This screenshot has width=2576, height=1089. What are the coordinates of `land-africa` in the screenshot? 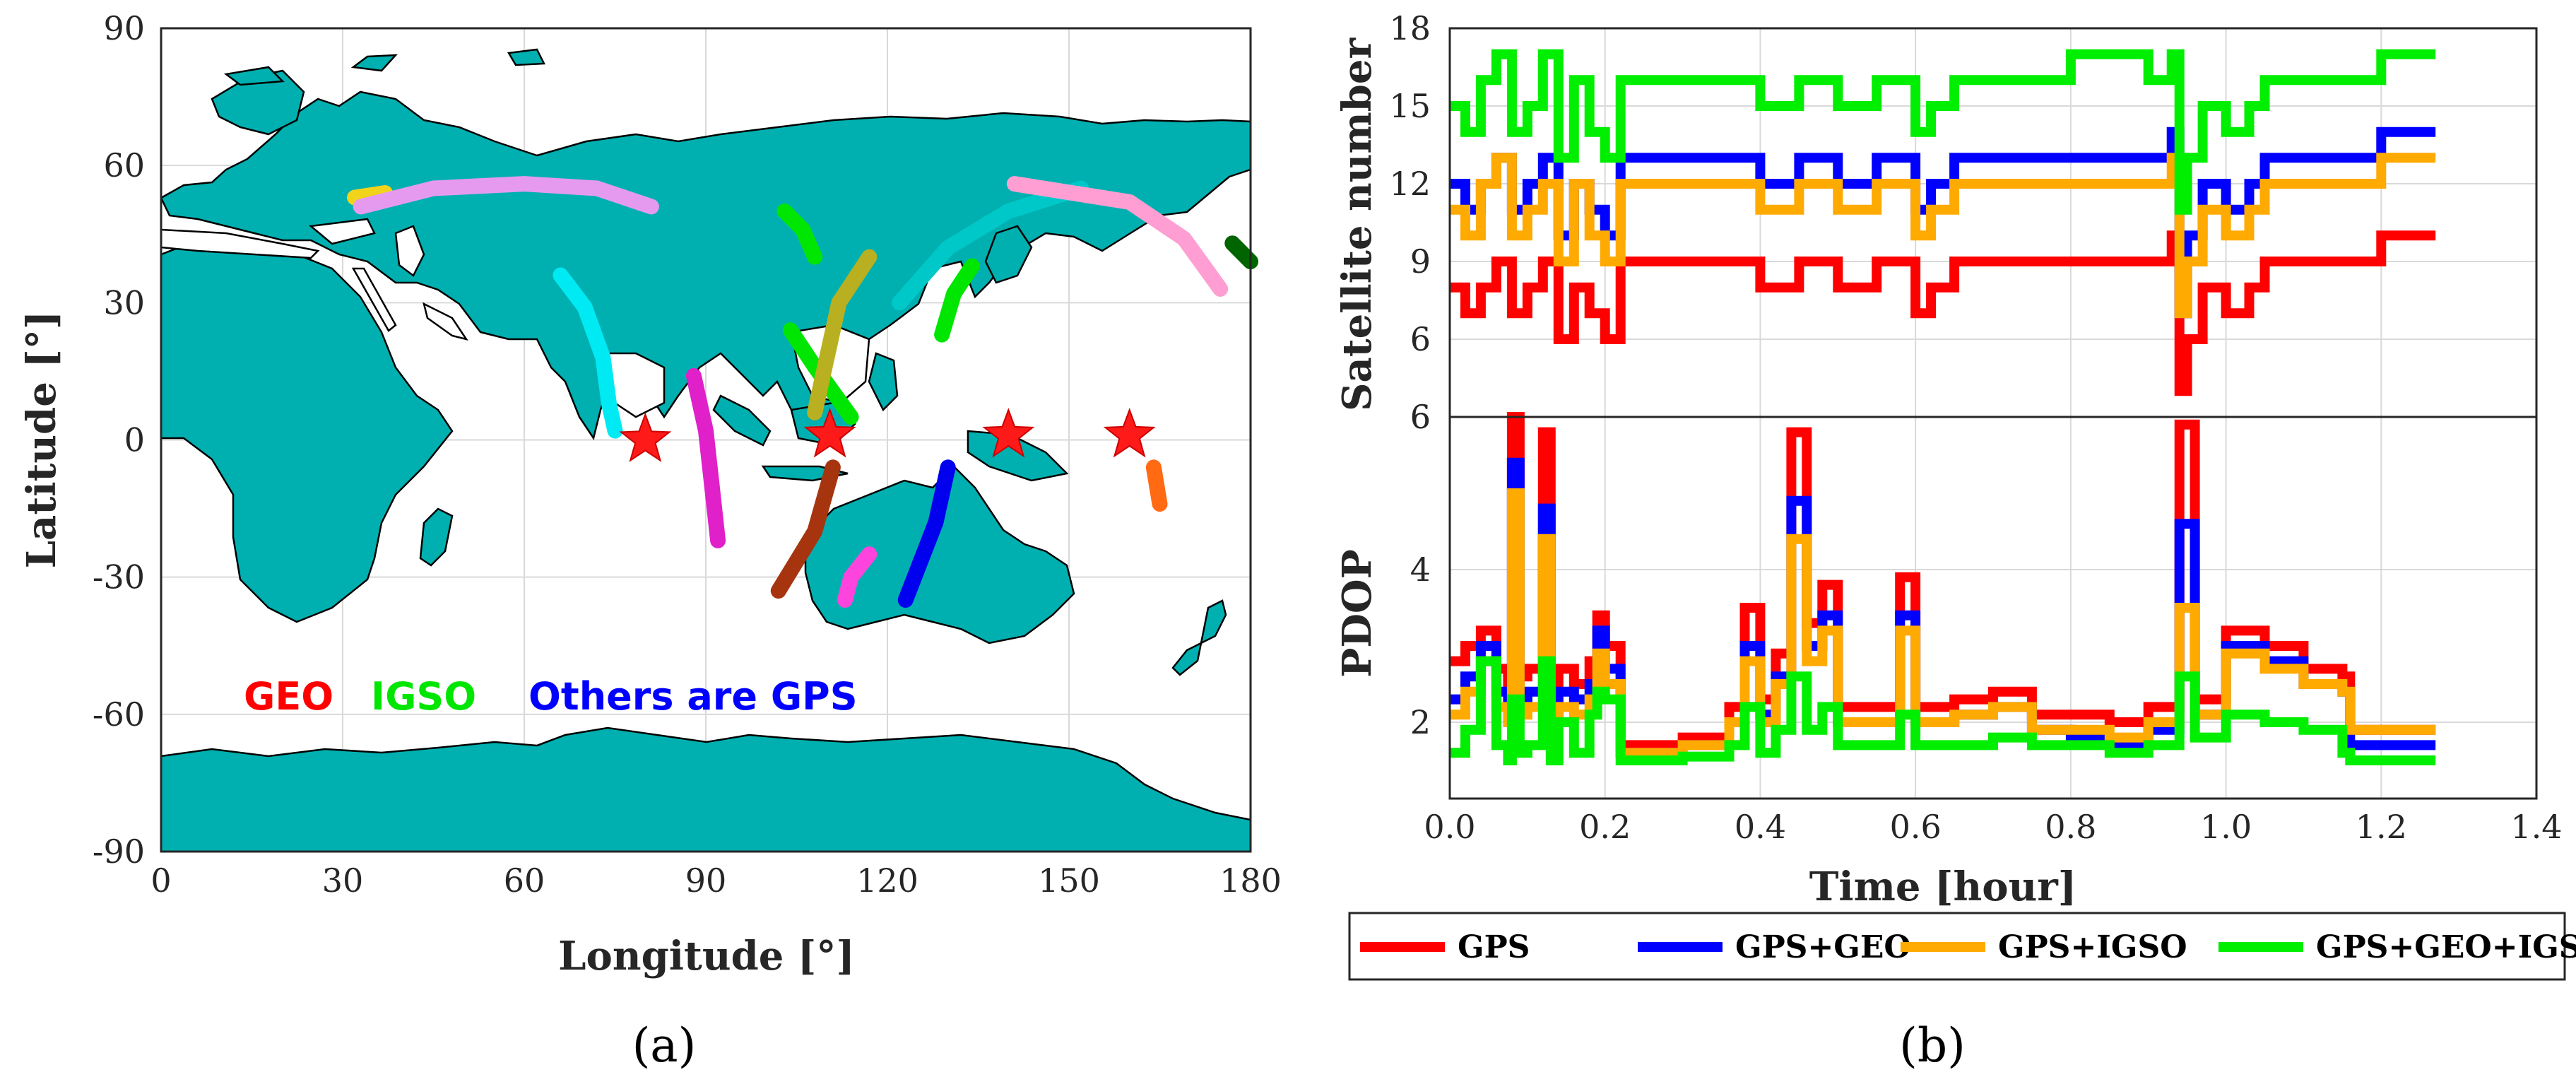 It's located at (307, 431).